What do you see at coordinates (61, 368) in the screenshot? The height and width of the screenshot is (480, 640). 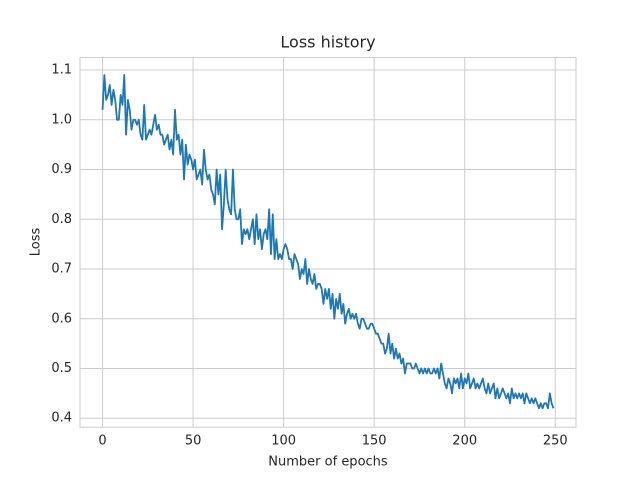 I see `y-tick-label: 0.5` at bounding box center [61, 368].